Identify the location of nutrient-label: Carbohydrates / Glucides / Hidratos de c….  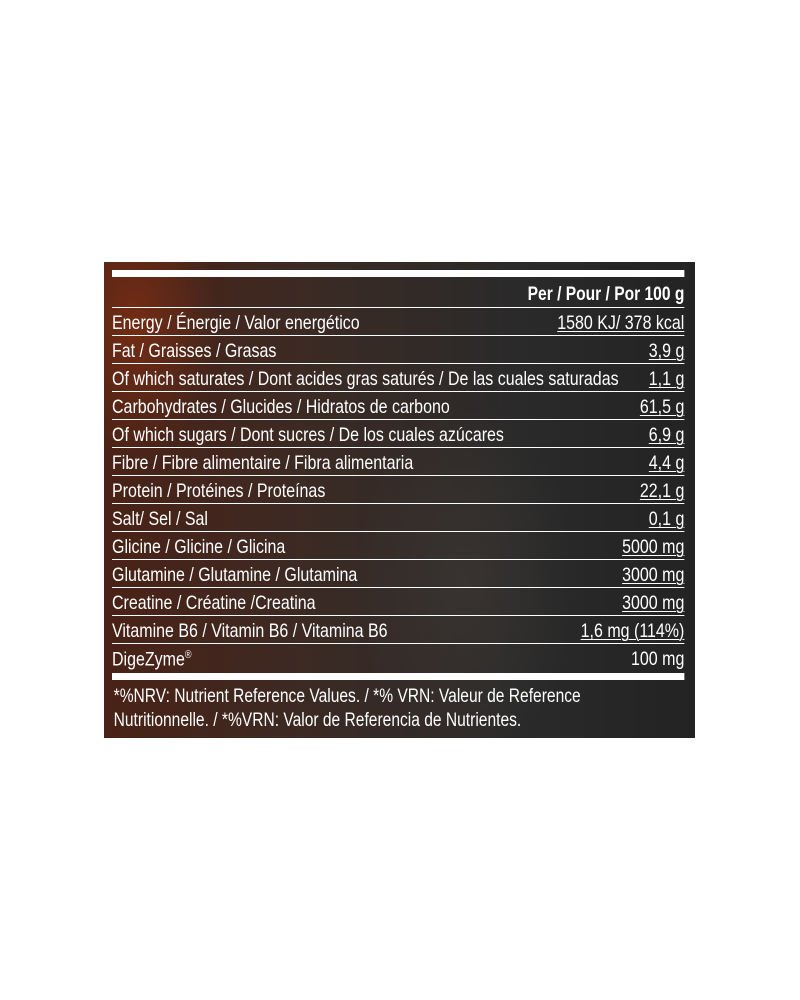
(281, 407).